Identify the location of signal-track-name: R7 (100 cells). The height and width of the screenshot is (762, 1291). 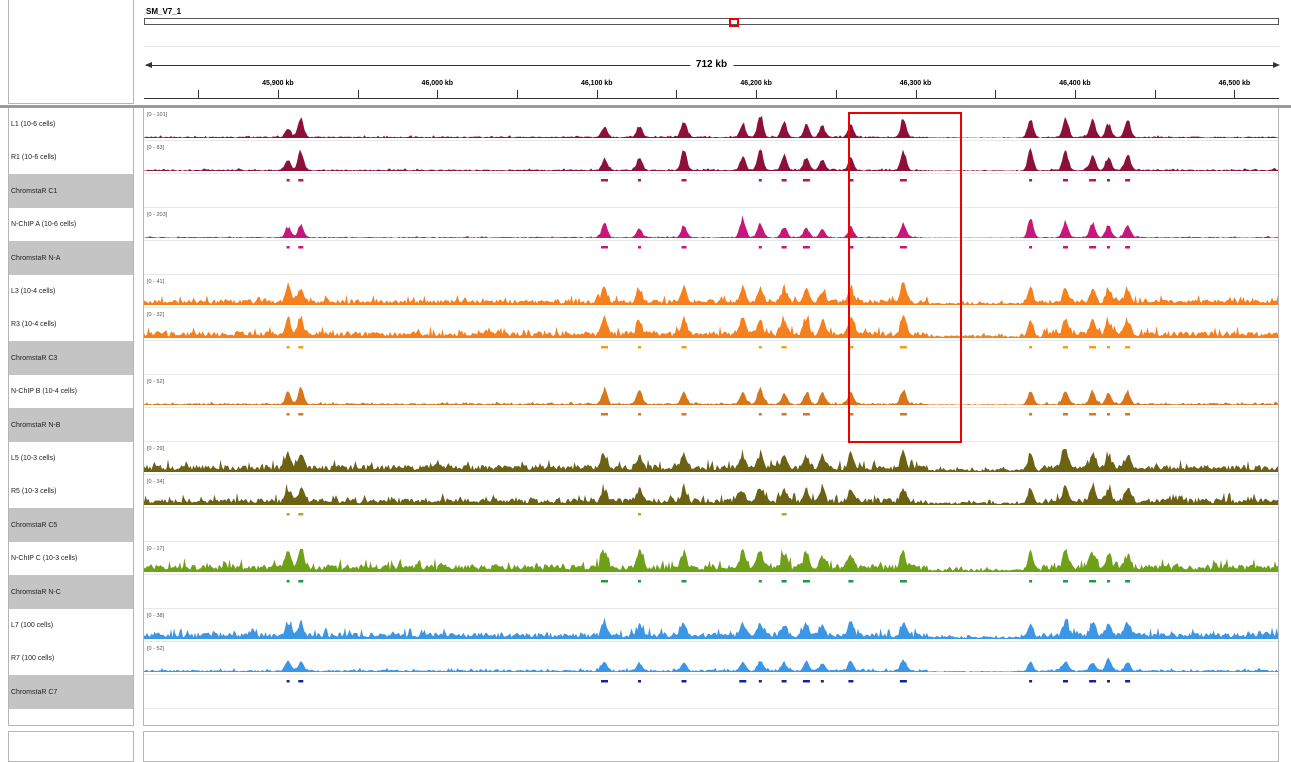
(33, 658).